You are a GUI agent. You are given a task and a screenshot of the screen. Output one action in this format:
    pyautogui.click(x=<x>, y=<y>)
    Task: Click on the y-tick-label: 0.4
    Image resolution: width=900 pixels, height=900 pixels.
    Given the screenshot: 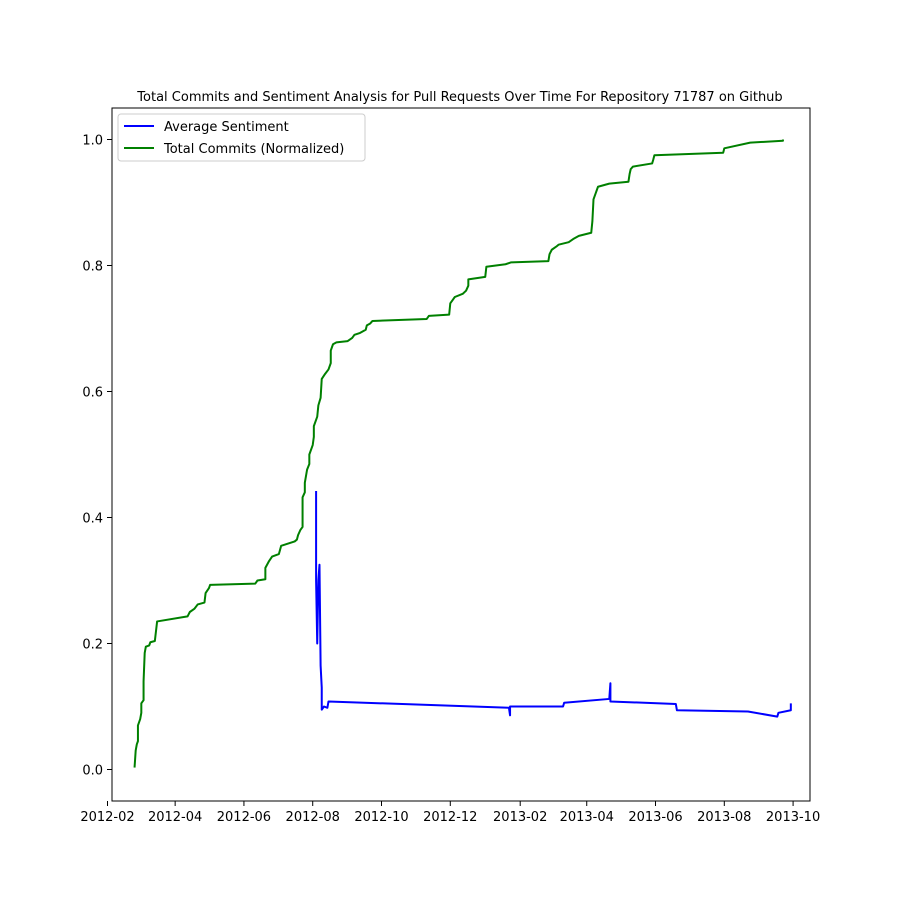 What is the action you would take?
    pyautogui.click(x=92, y=519)
    